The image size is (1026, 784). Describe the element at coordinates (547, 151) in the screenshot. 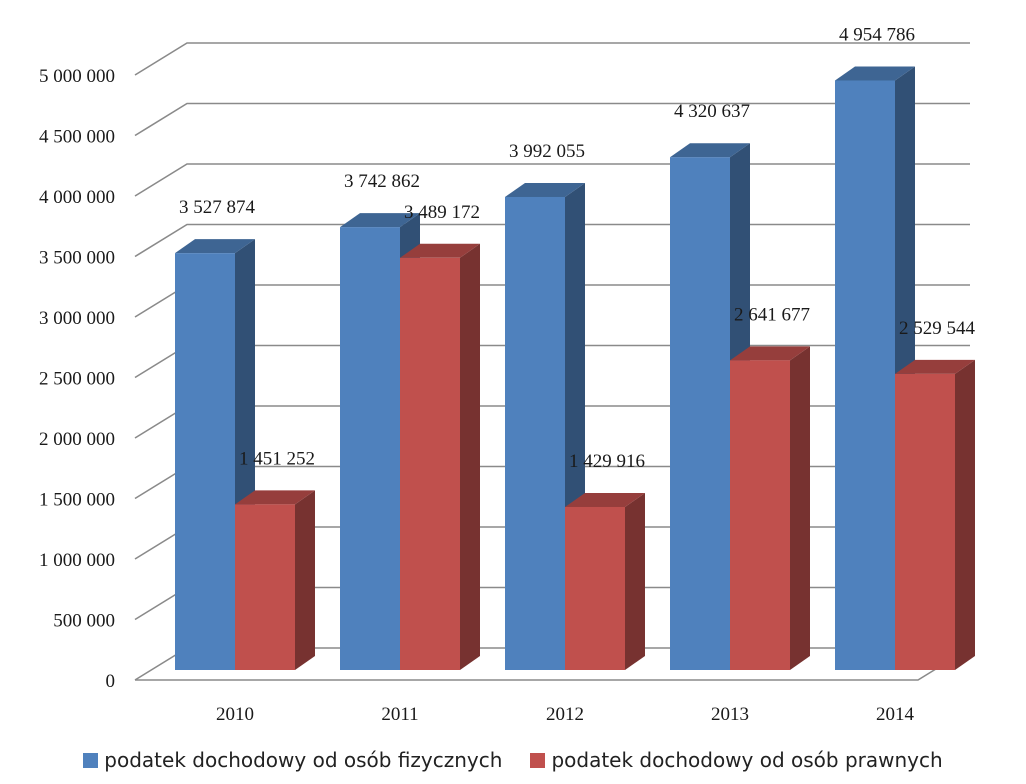

I see `data-label: 3 992 055` at that location.